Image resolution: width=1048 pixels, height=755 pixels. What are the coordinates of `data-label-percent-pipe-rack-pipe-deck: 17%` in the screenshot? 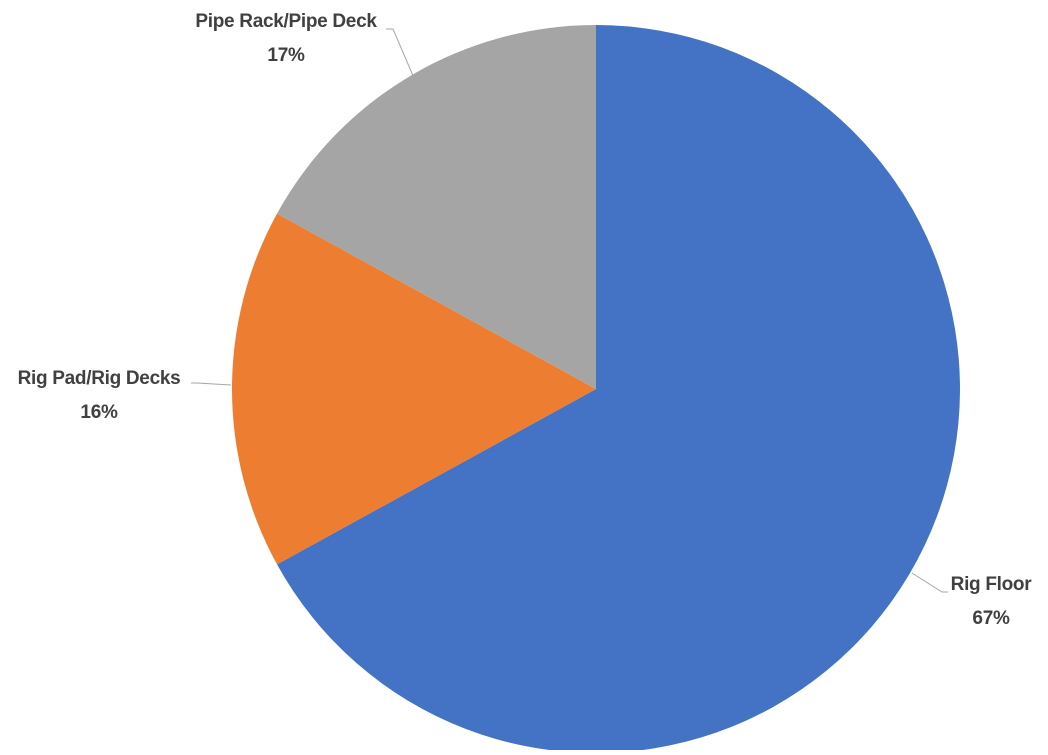 It's located at (286, 55).